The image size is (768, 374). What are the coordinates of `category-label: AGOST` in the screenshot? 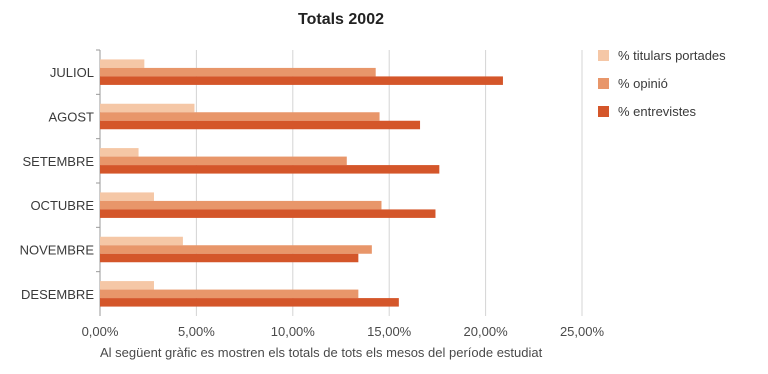 It's located at (71, 117).